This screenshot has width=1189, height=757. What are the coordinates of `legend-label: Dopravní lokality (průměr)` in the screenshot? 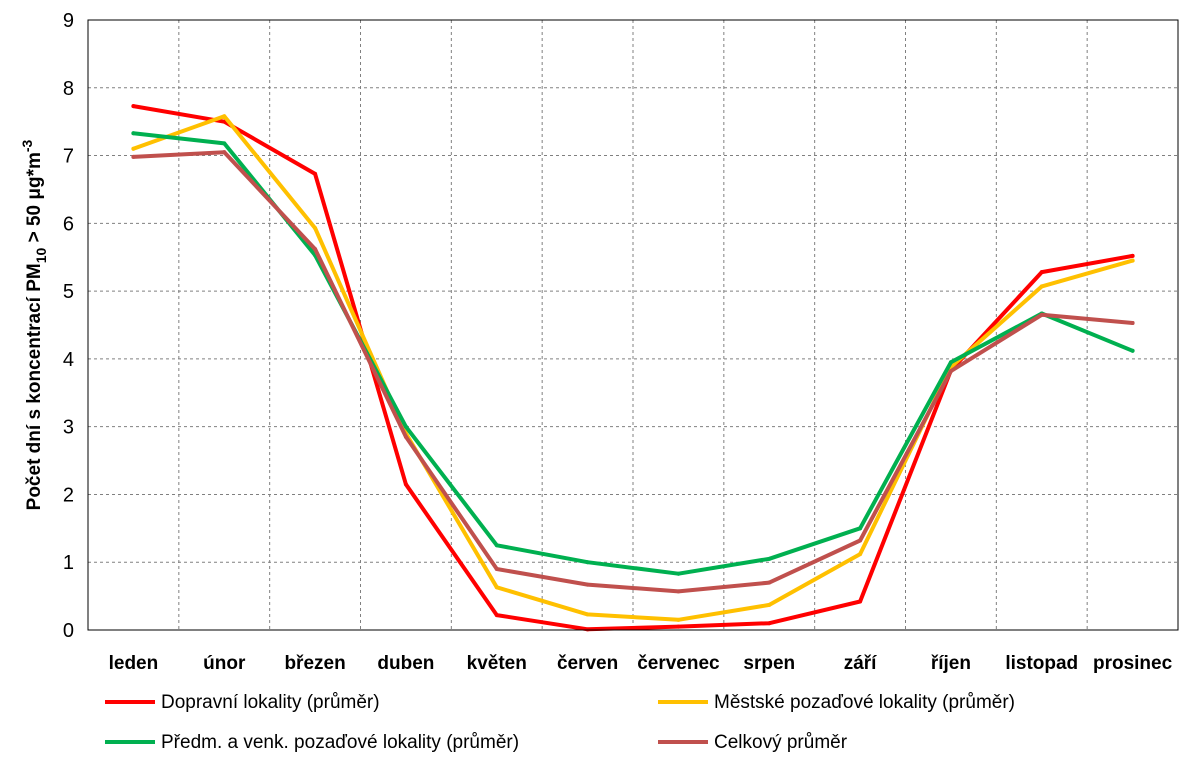 It's located at (270, 702).